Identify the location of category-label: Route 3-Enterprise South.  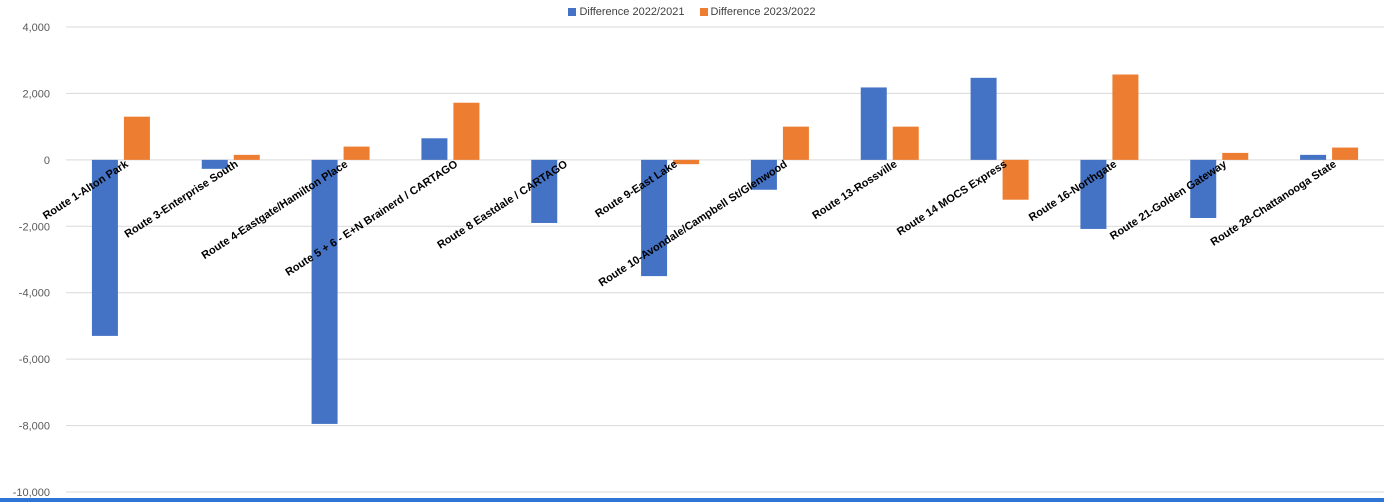
(182, 199).